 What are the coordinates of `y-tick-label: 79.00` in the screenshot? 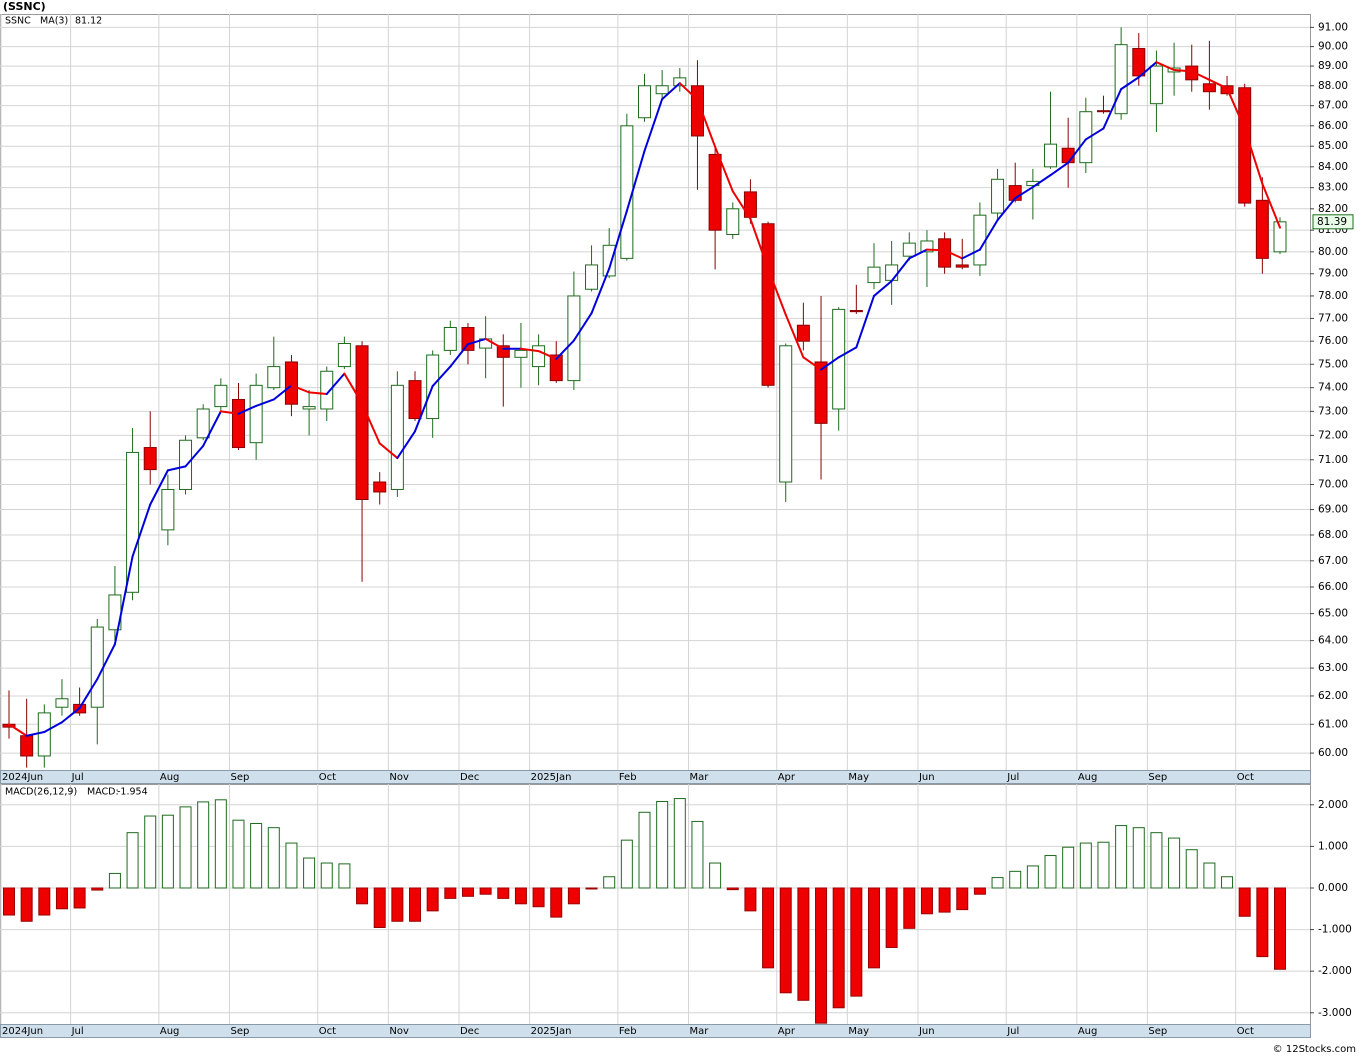 It's located at (1333, 274).